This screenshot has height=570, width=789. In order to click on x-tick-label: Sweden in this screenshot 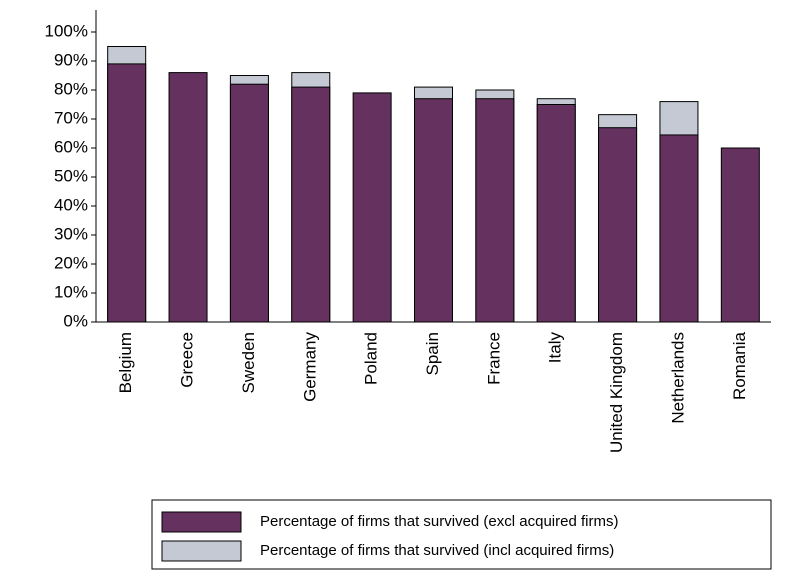, I will do `click(248, 362)`.